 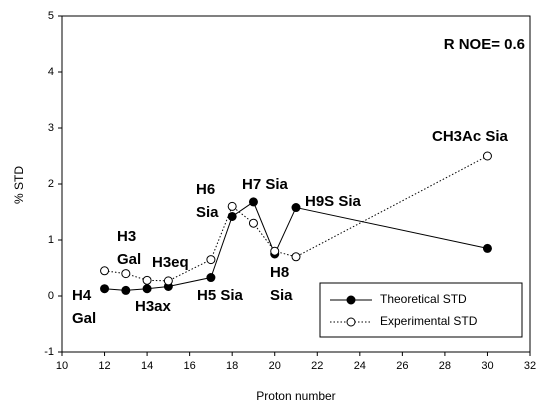 What do you see at coordinates (232, 366) in the screenshot?
I see `x-tick-label: 18` at bounding box center [232, 366].